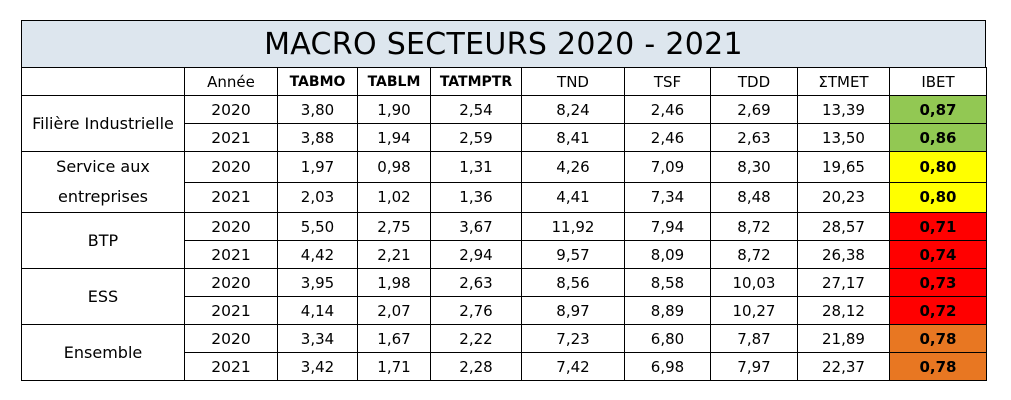  What do you see at coordinates (573, 338) in the screenshot?
I see `cell-tnd: 7,23` at bounding box center [573, 338].